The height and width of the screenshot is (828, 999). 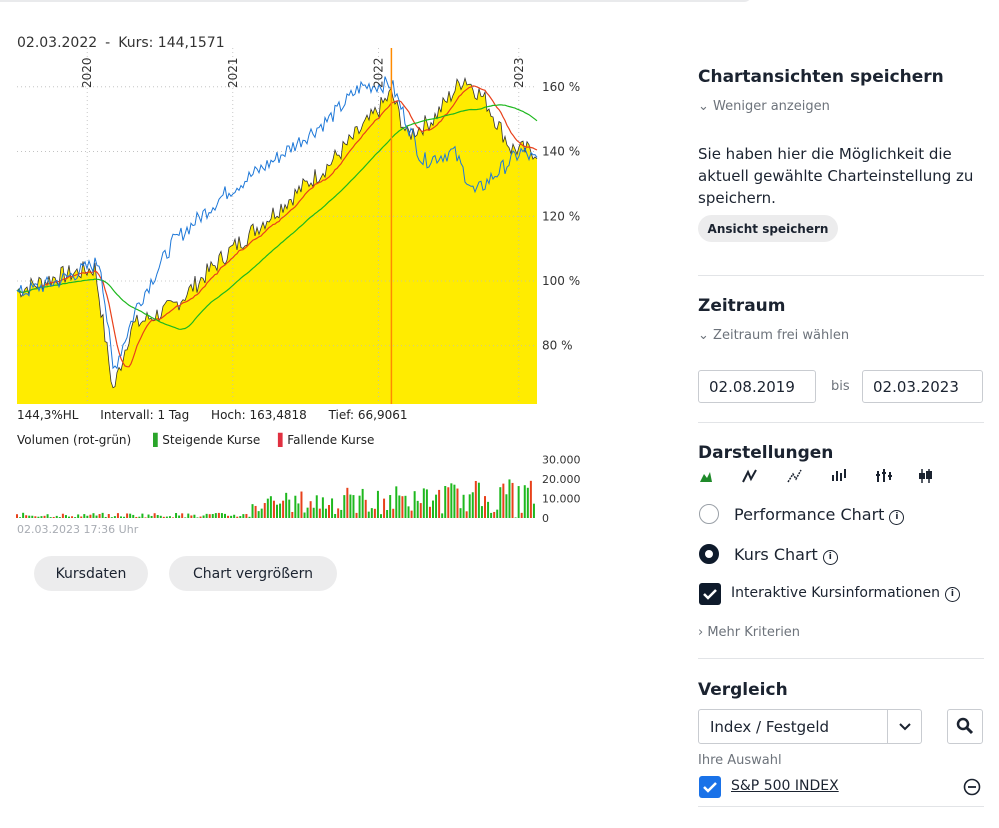 What do you see at coordinates (754, 632) in the screenshot?
I see `mehr-kriterien-label: Mehr Kriterien` at bounding box center [754, 632].